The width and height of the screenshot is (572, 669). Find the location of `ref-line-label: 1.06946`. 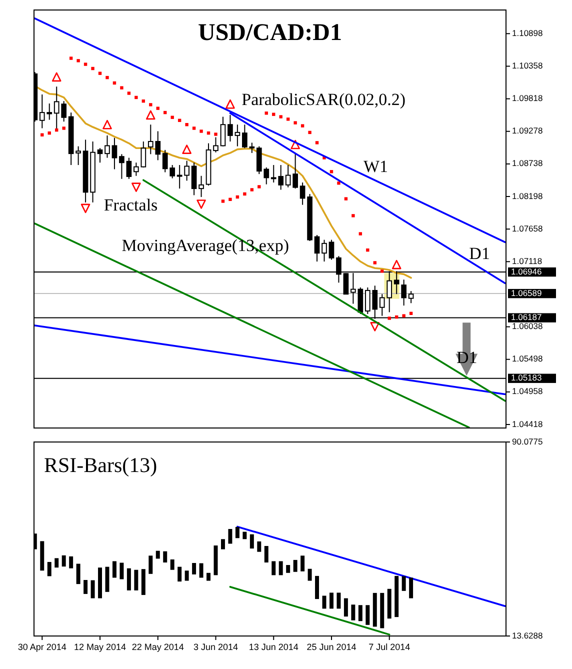

ref-line-label: 1.06946 is located at coordinates (526, 271).